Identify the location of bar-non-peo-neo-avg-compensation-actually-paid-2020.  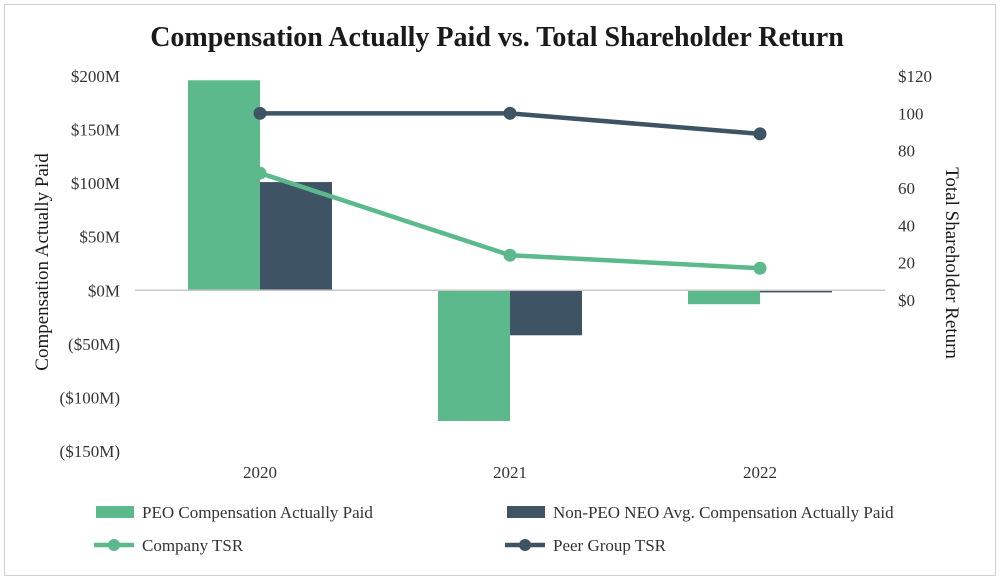
(296, 236).